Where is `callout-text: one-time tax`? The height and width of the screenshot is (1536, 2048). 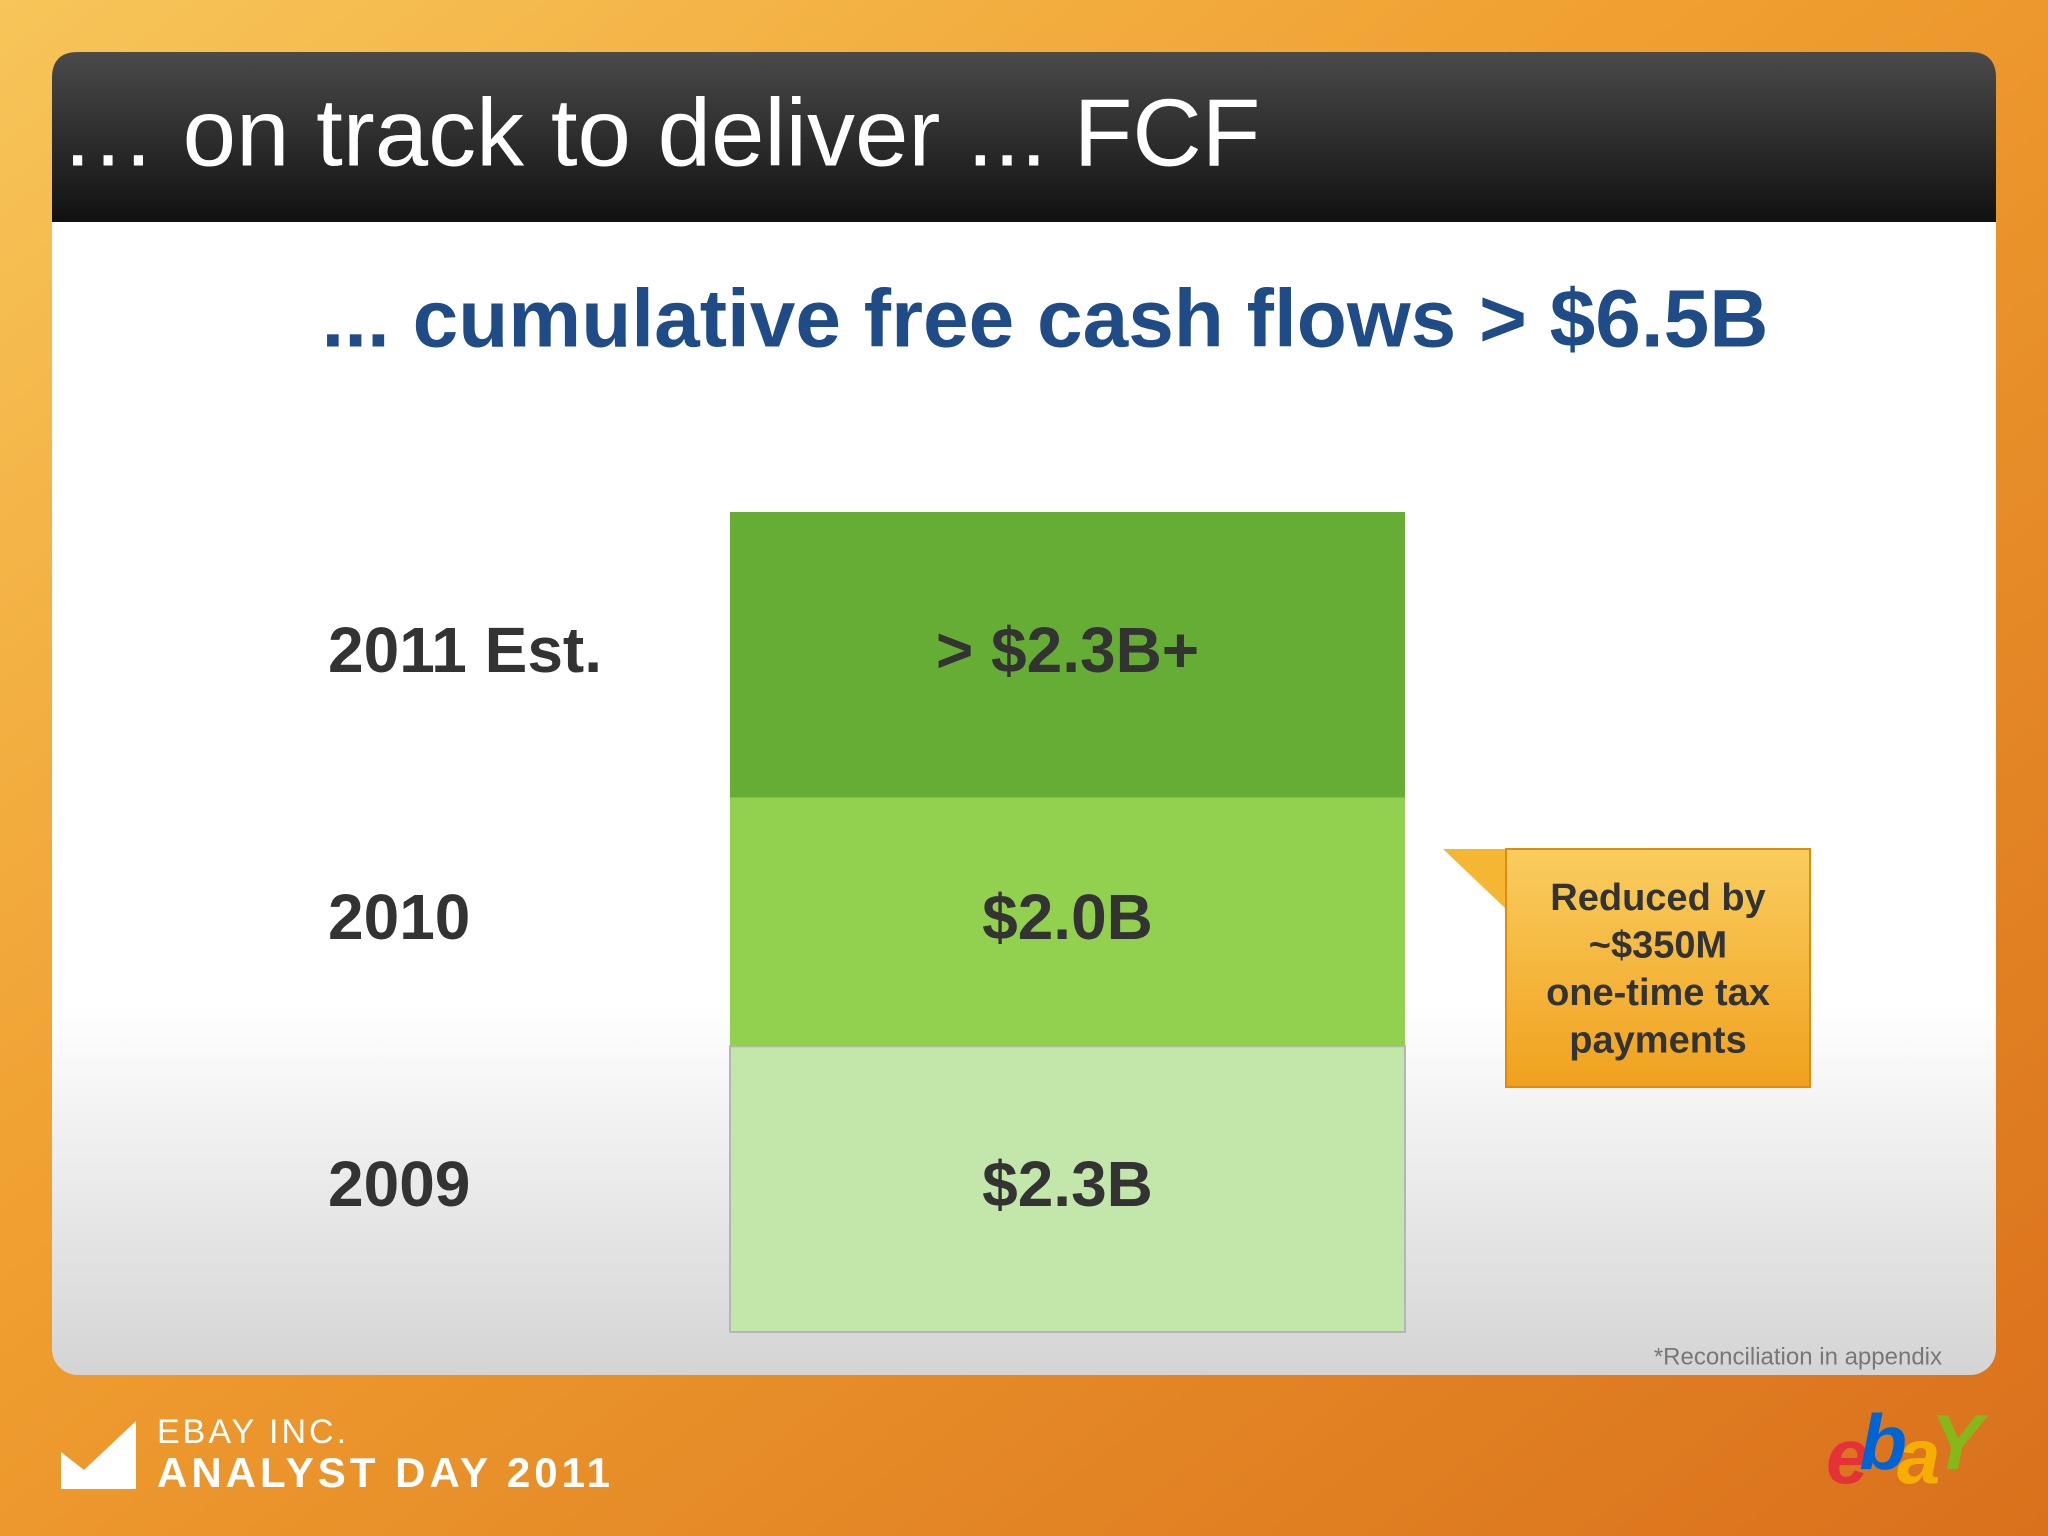
callout-text: one-time tax is located at coordinates (1658, 993).